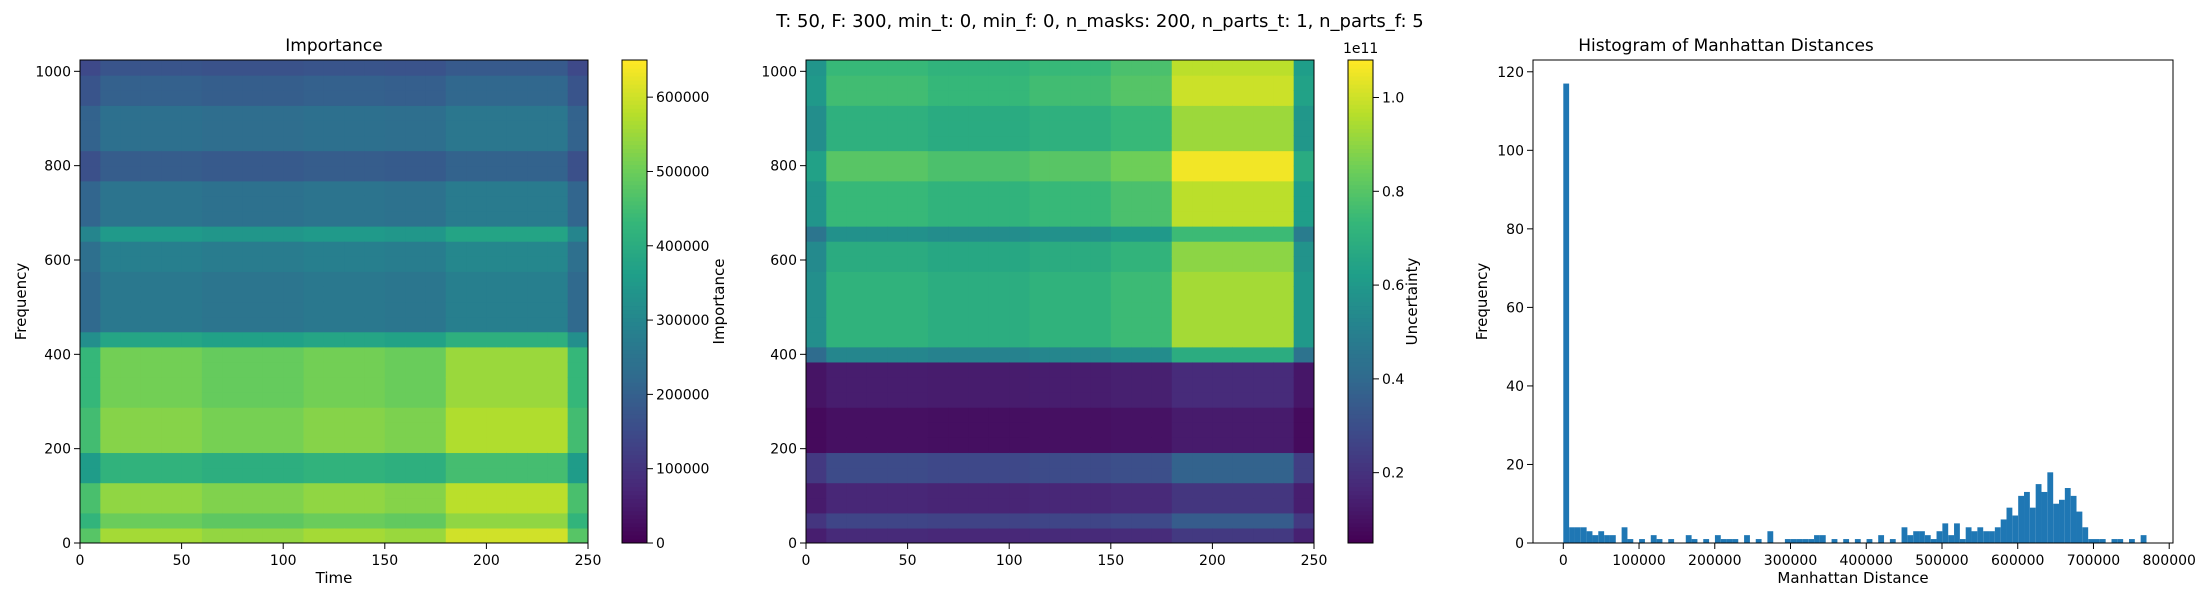  I want to click on x-tick-label: 250, so click(1314, 561).